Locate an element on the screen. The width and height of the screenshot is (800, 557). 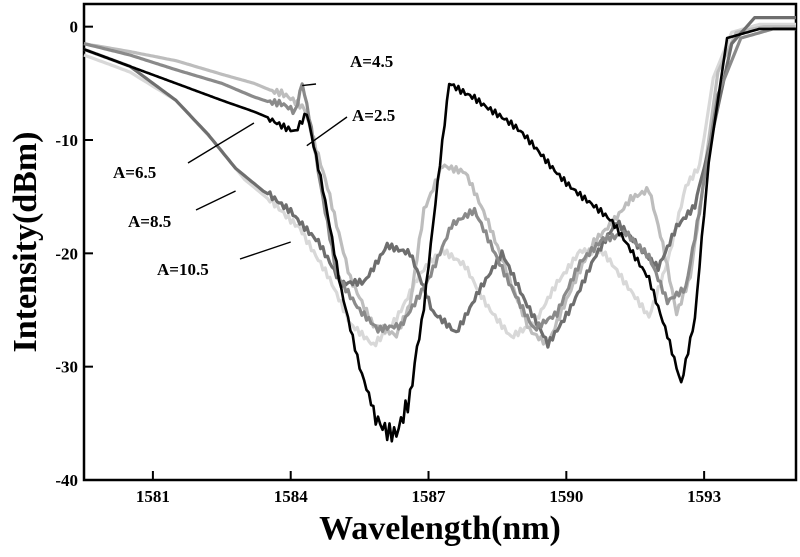
y-axis-title: Intensity(dBm) is located at coordinates (25, 241).